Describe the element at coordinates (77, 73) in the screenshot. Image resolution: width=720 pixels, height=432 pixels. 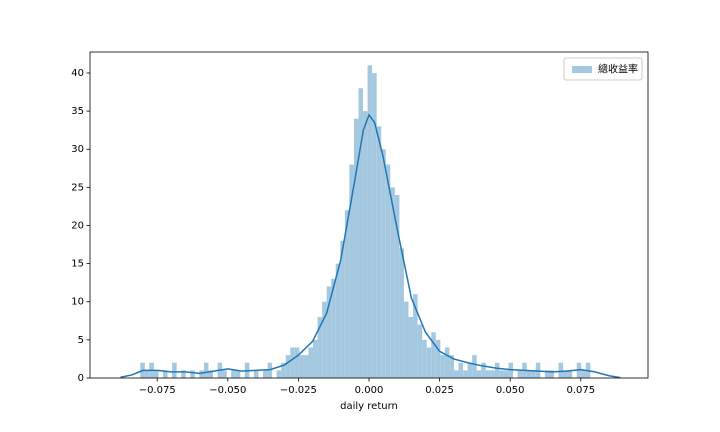
I see `y-tick-label: 40` at that location.